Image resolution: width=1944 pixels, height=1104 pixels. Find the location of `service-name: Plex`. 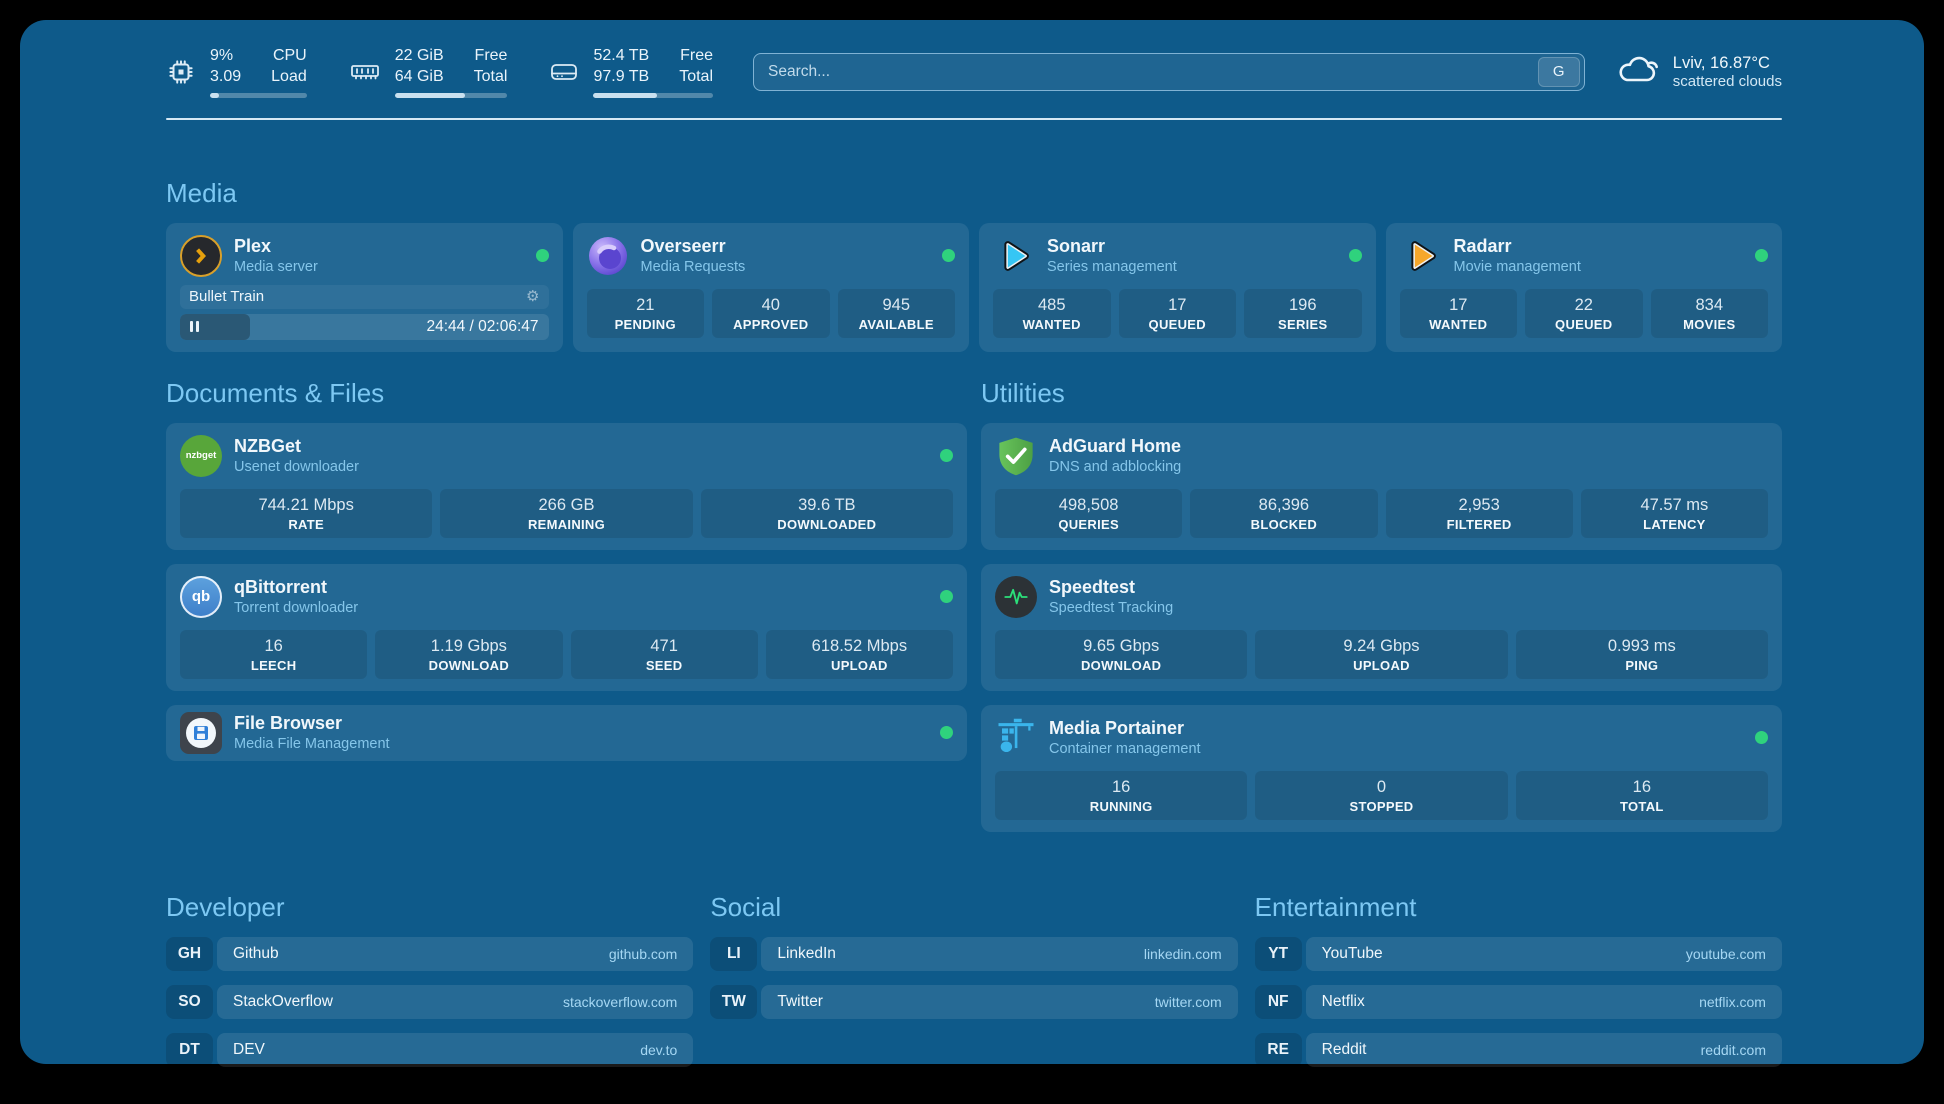

service-name: Plex is located at coordinates (253, 246).